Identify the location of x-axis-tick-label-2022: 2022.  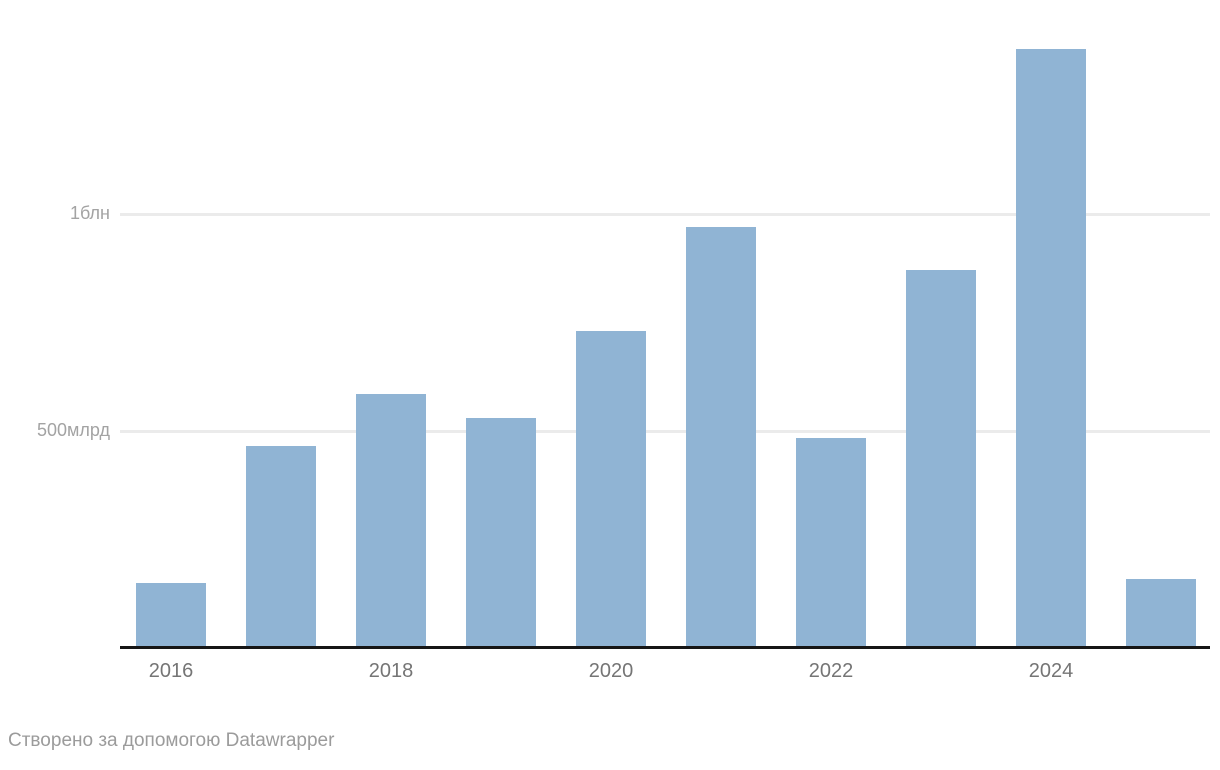
(831, 671).